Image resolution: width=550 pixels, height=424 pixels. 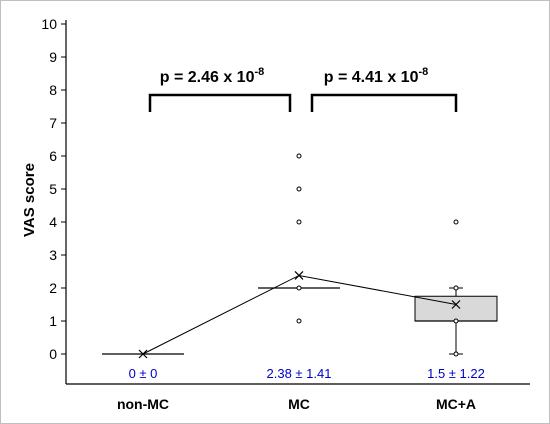 What do you see at coordinates (220, 89) in the screenshot?
I see `significance-bracket: p = 2.46 x 10-8` at bounding box center [220, 89].